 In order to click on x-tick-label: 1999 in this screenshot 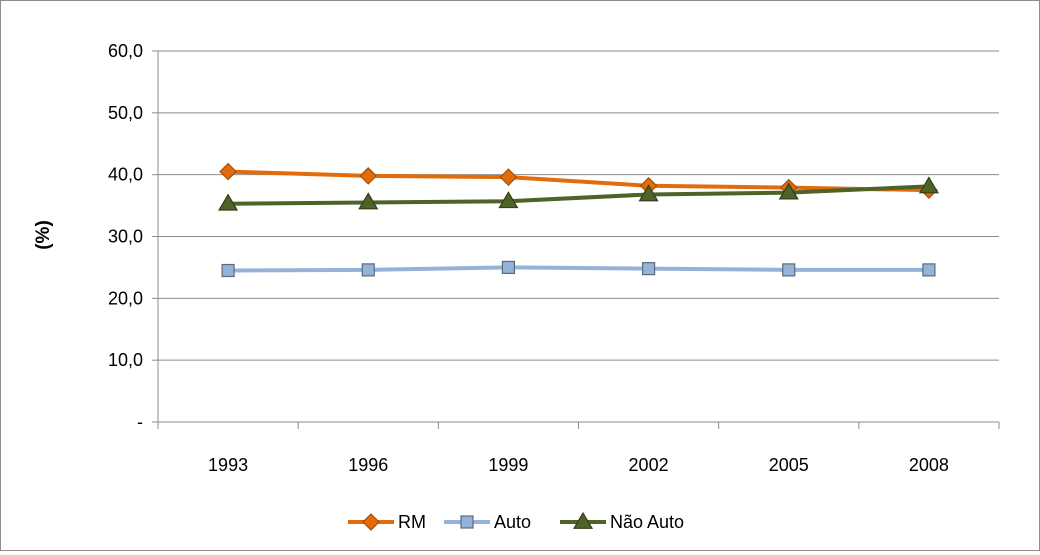, I will do `click(508, 465)`.